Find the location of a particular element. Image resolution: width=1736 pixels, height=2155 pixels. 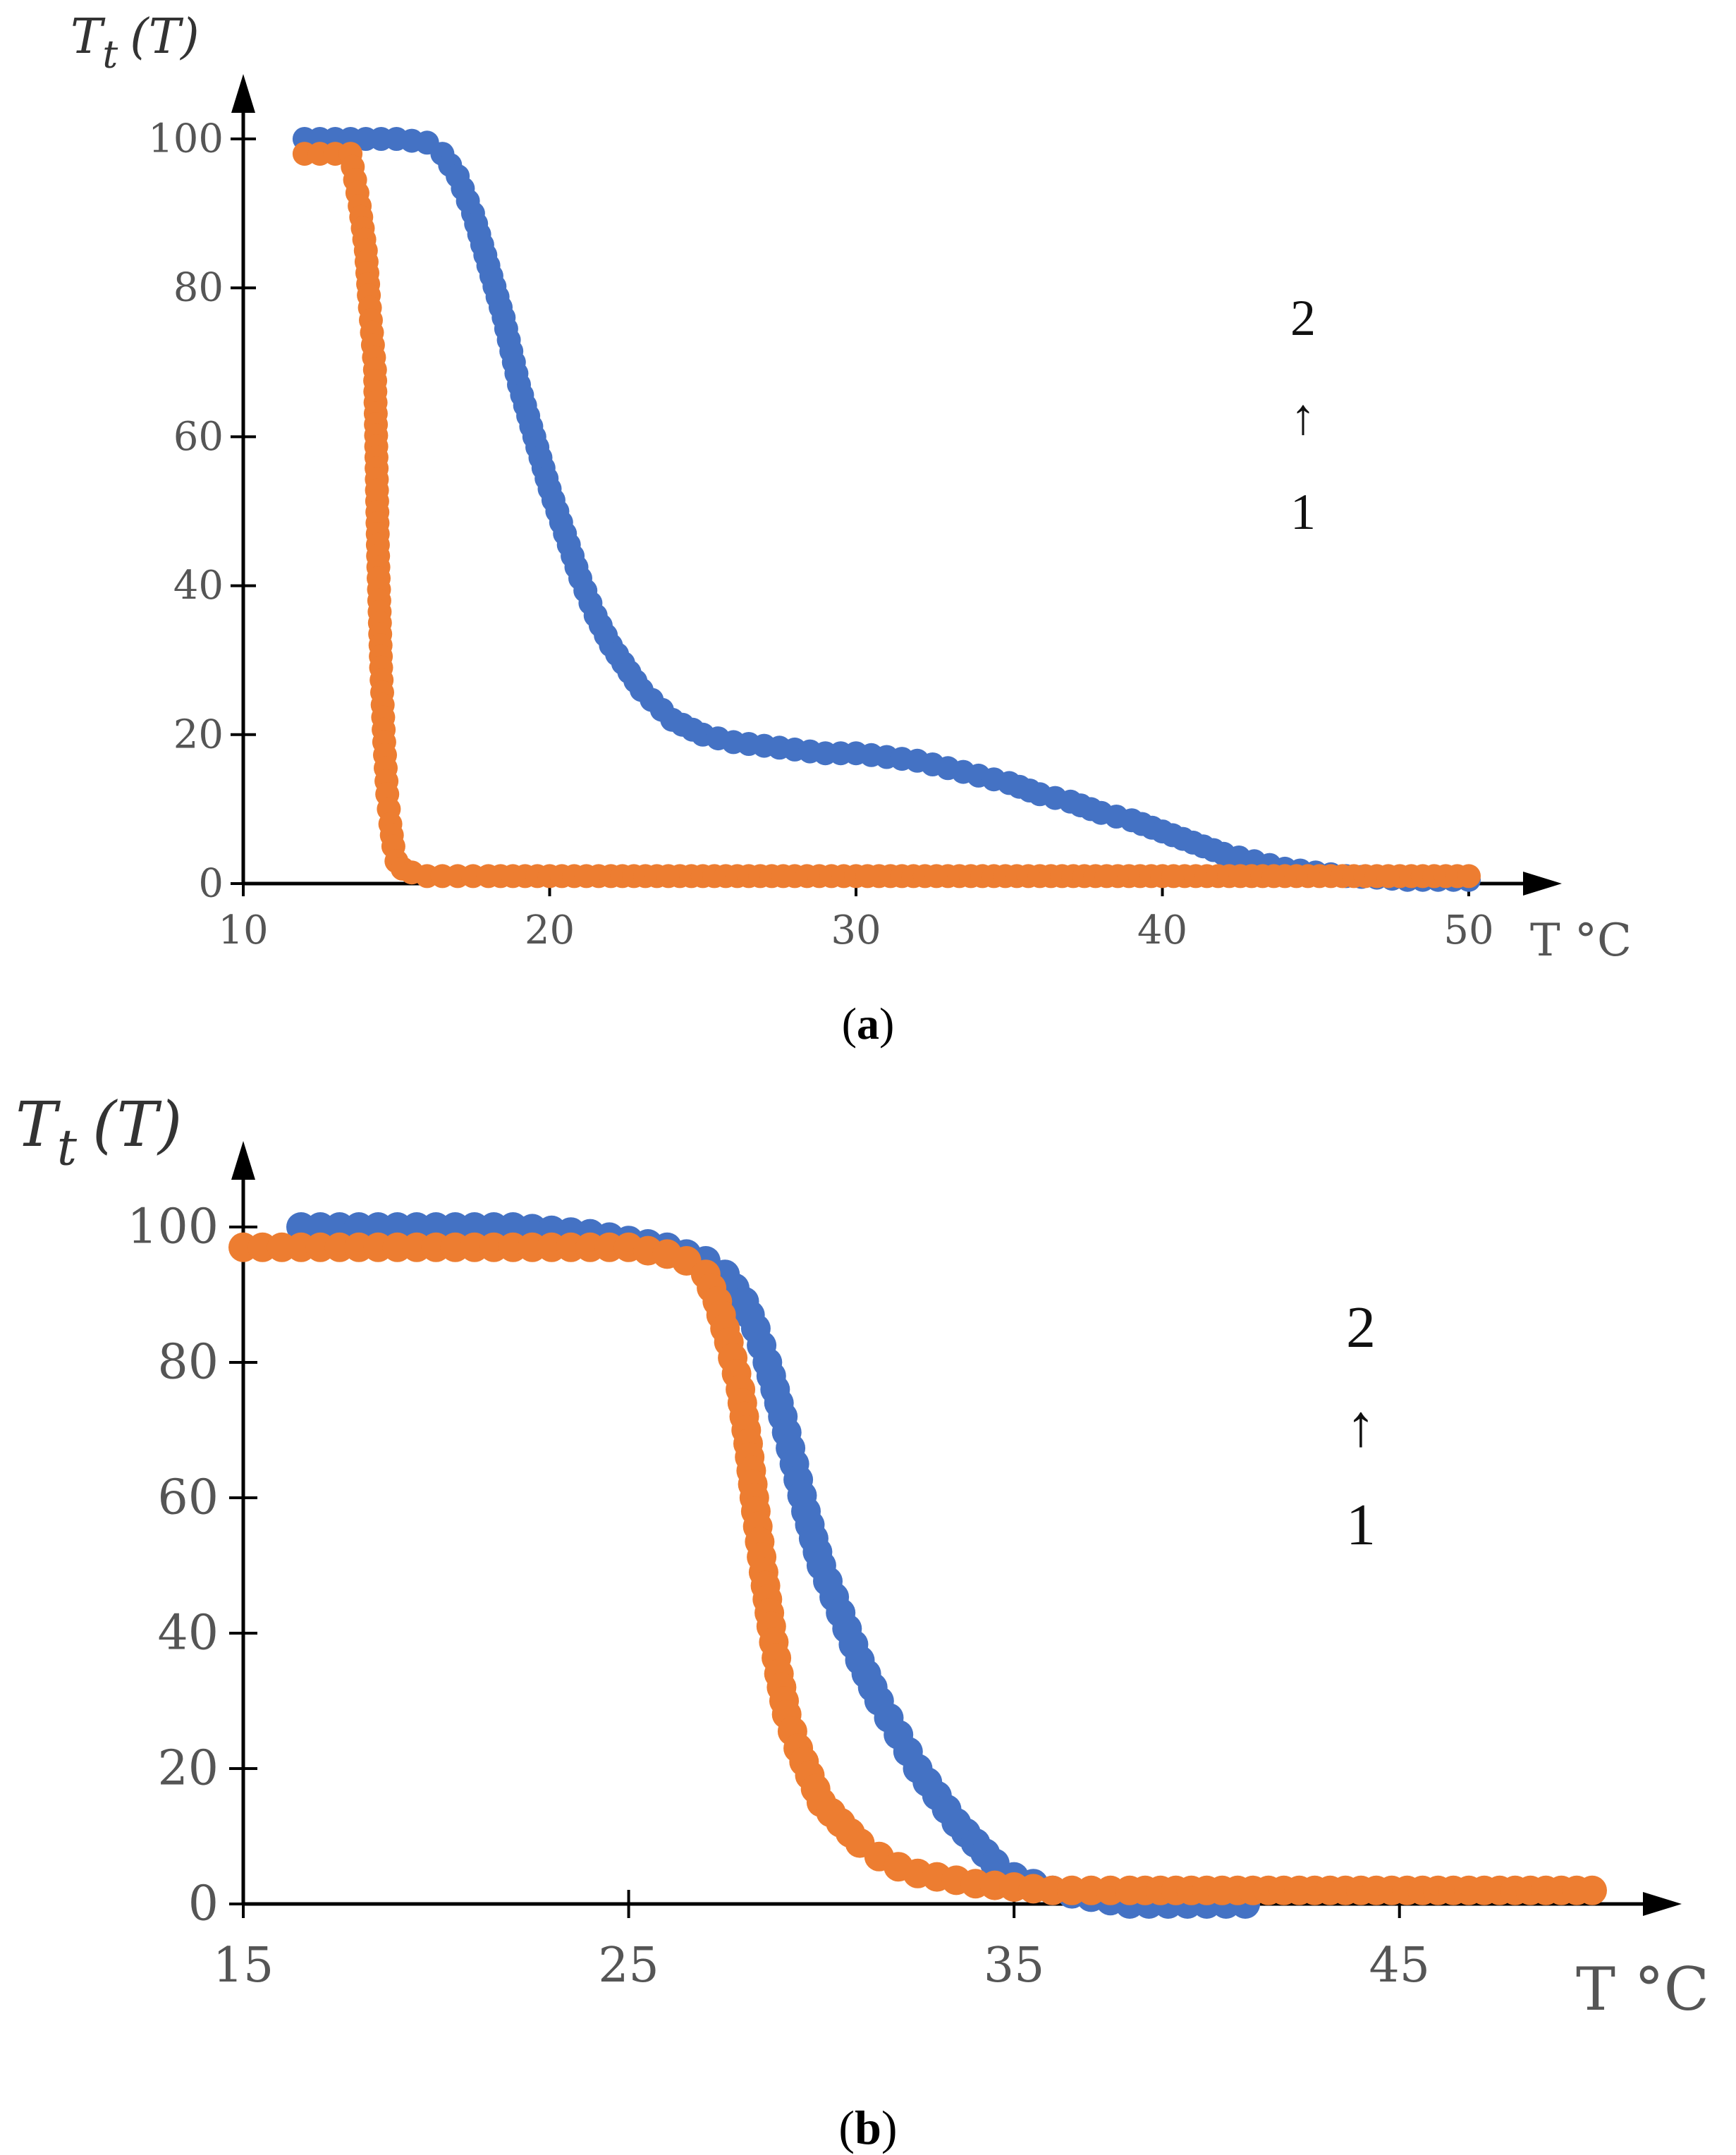

x-tick-label: 15 is located at coordinates (244, 1966).